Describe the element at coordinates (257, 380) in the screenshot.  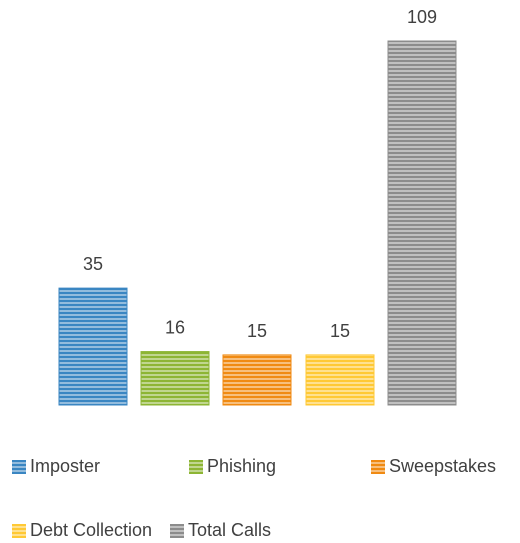
I see `bar-sweepstakes` at that location.